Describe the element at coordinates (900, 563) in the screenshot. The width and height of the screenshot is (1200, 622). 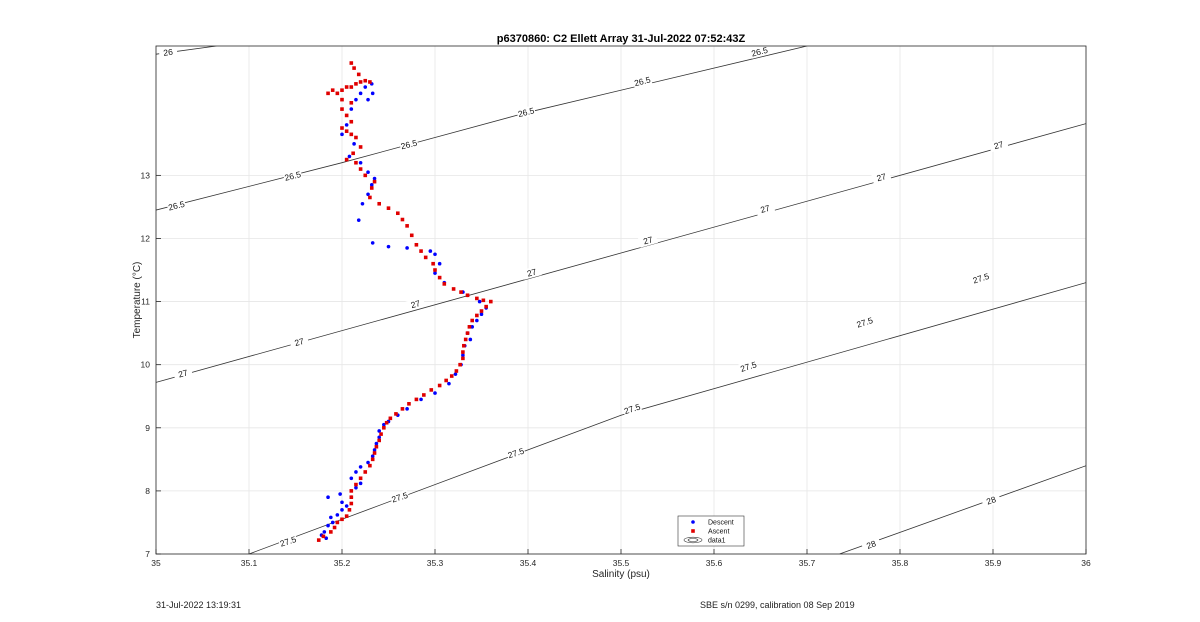
I see `x-tick-label: 35.8` at that location.